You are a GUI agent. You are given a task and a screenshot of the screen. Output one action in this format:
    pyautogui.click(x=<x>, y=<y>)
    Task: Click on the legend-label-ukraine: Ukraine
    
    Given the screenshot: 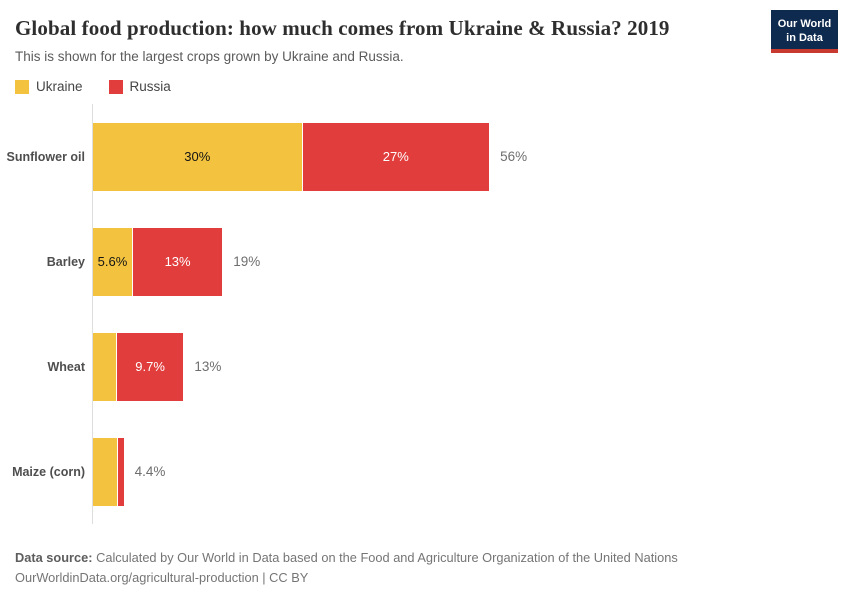 What is the action you would take?
    pyautogui.click(x=59, y=87)
    